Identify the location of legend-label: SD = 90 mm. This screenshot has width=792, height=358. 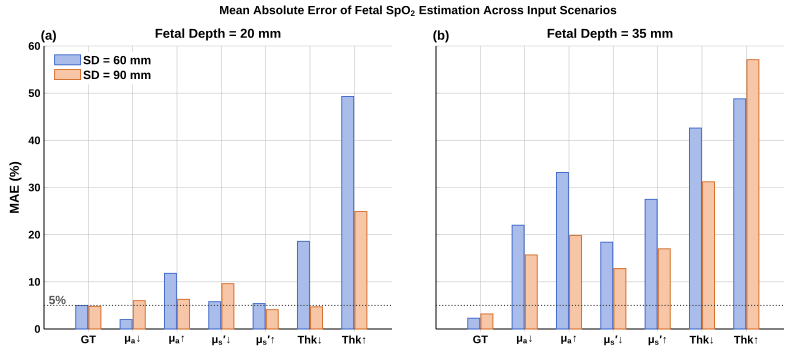
(116, 75).